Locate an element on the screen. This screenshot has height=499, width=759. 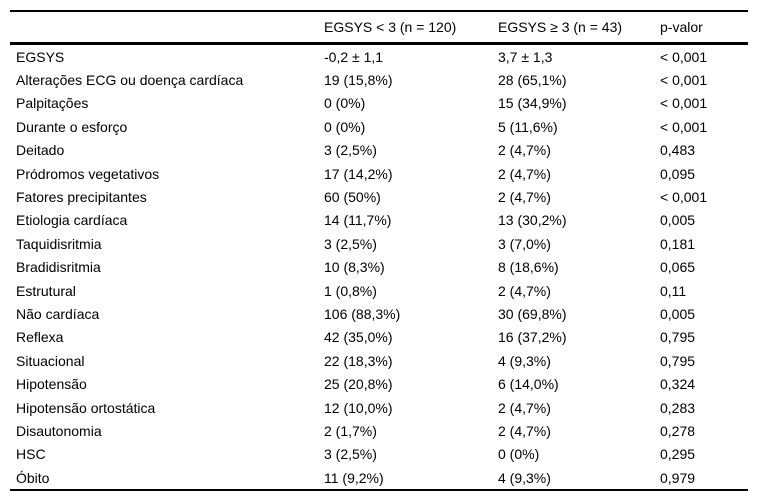
row-label: Durante o esforço is located at coordinates (72, 126).